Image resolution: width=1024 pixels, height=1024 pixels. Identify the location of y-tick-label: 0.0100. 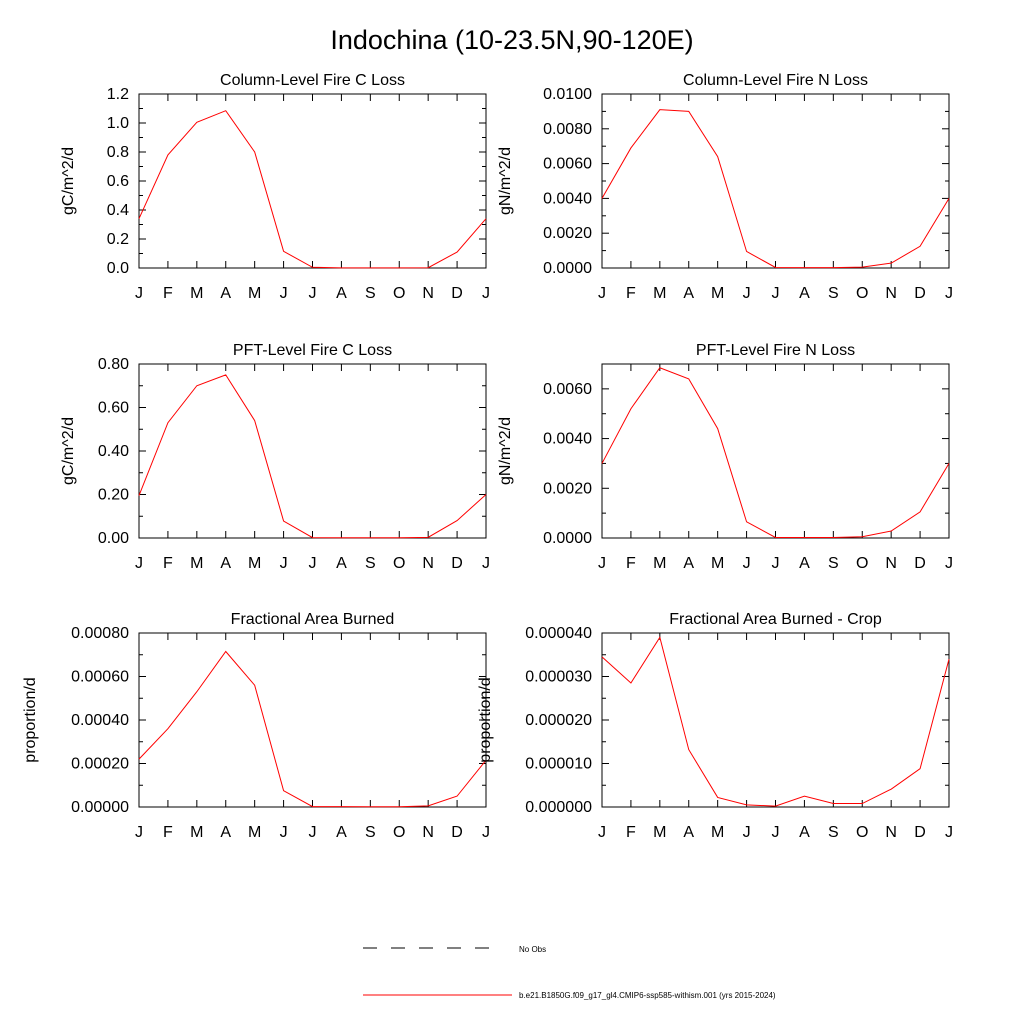
(567, 94).